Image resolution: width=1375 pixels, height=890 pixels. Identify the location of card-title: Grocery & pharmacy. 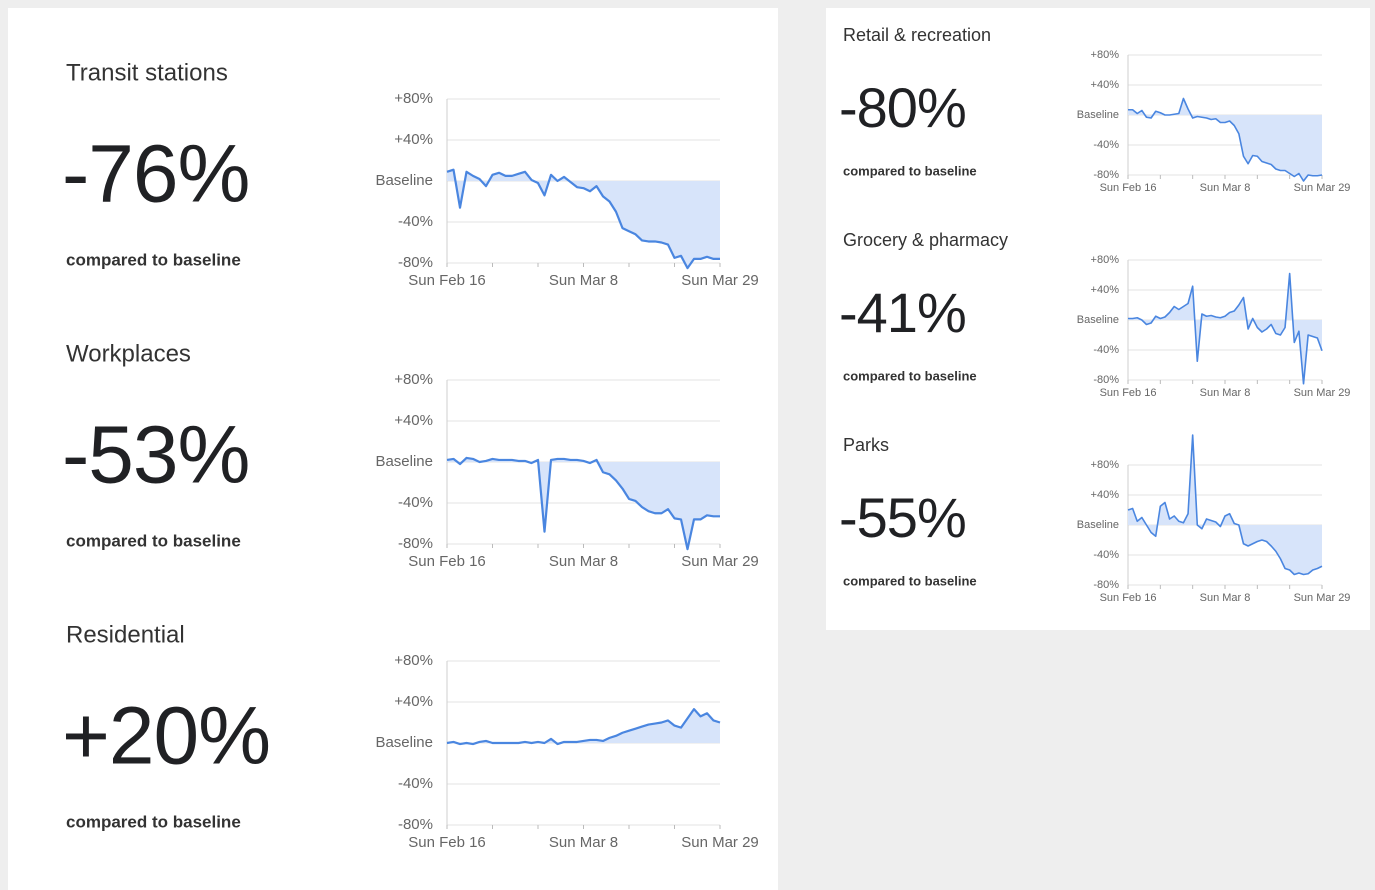
(925, 240).